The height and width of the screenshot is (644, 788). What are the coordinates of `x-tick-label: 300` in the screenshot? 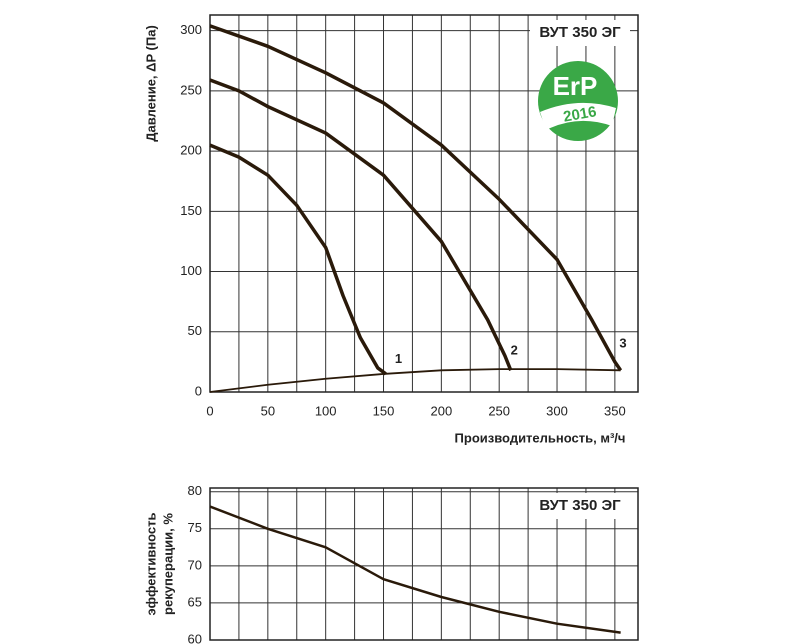 It's located at (557, 410).